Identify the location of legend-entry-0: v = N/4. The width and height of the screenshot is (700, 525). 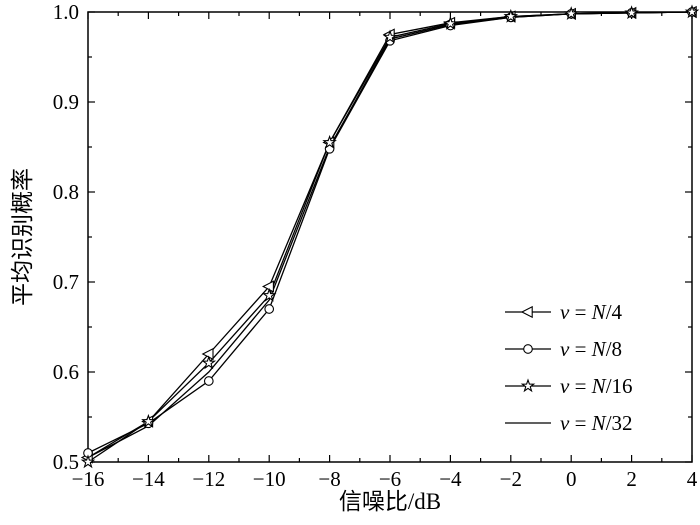
(564, 312).